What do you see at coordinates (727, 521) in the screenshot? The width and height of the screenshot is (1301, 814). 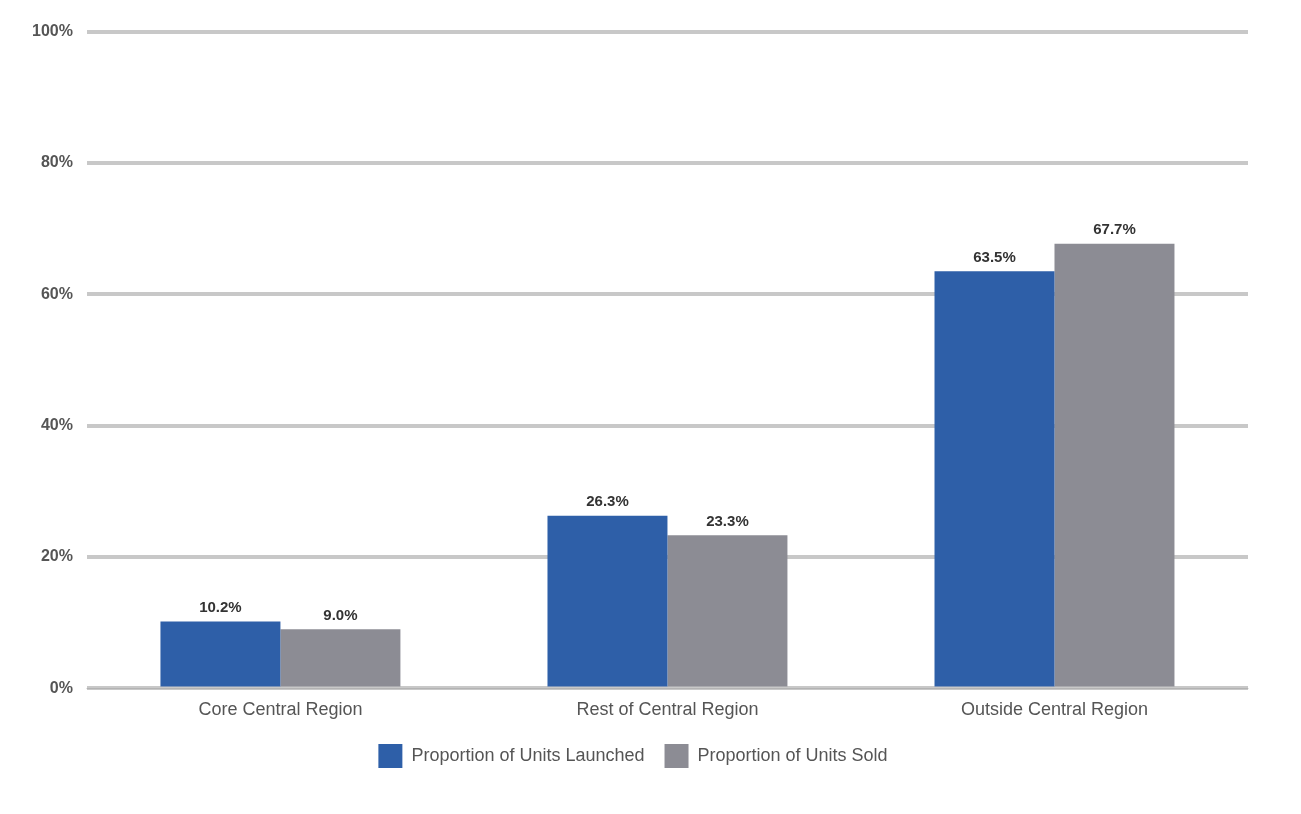 I see `data-label: 23.3%` at bounding box center [727, 521].